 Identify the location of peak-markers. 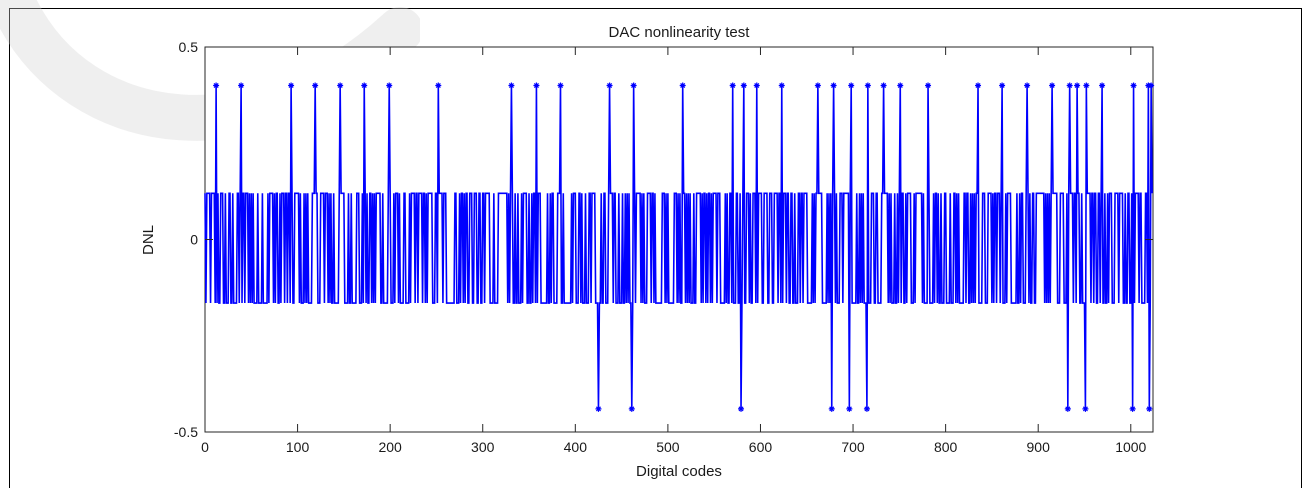
(684, 85).